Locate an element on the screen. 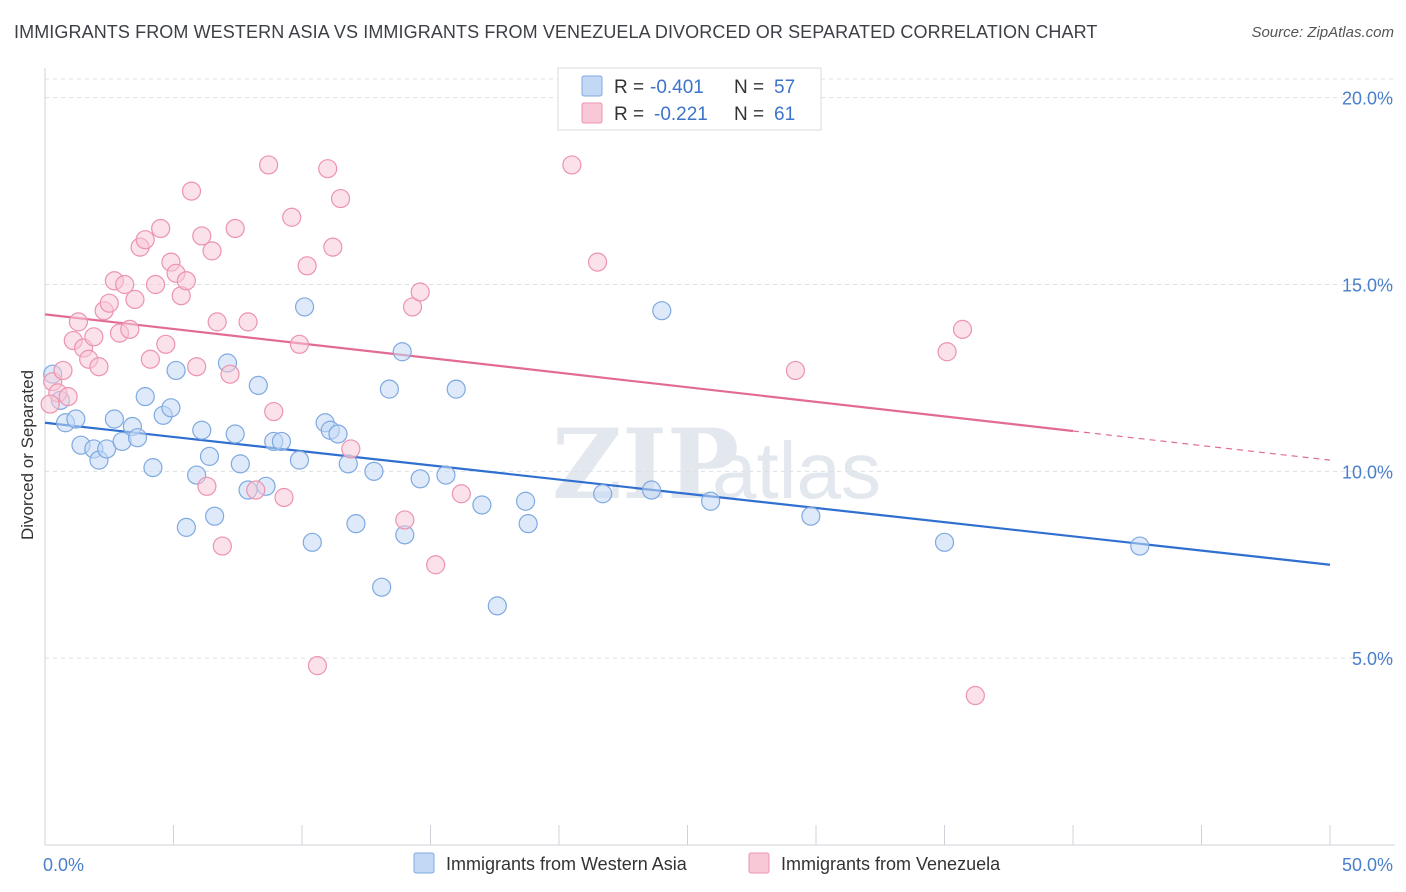  trend-line-venezuela is located at coordinates (559, 373).